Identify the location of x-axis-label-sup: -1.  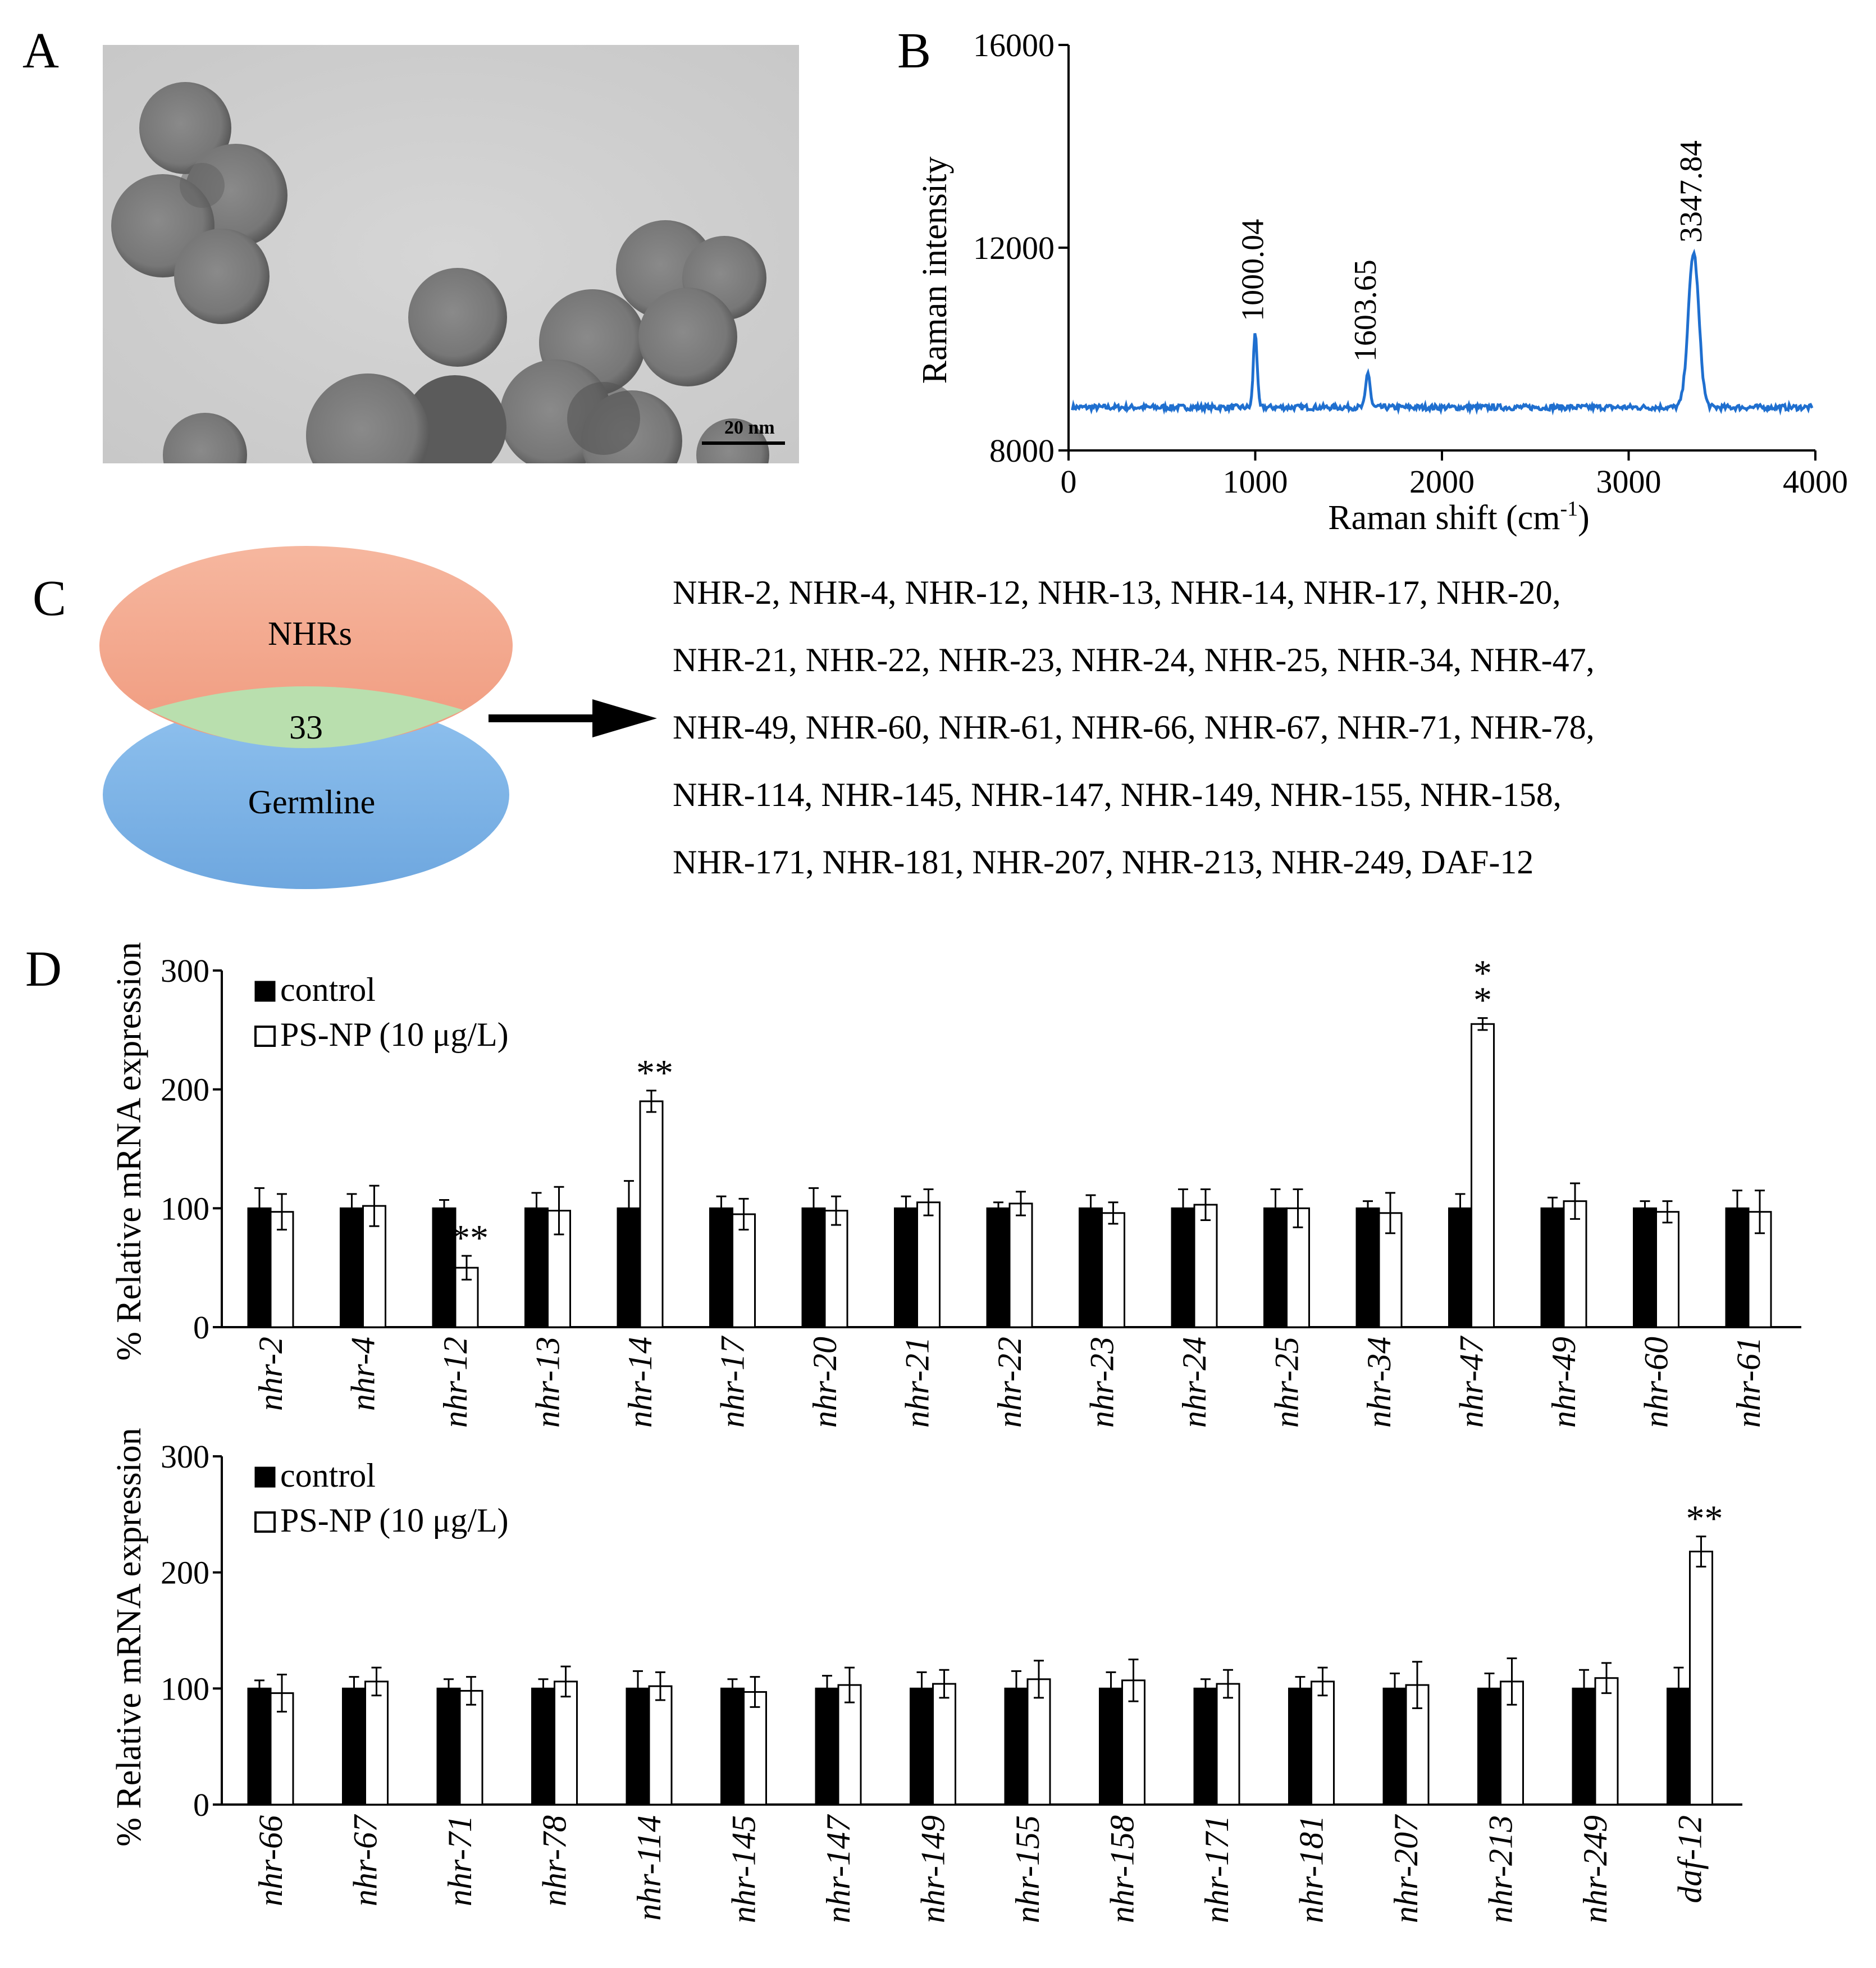
(1569, 509).